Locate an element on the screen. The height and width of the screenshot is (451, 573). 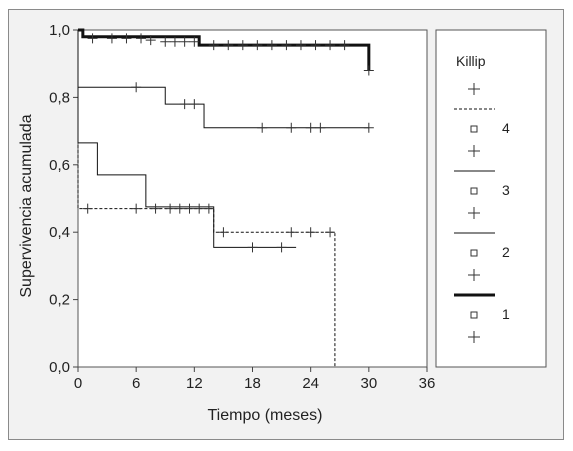
legend-title: Killip is located at coordinates (471, 61).